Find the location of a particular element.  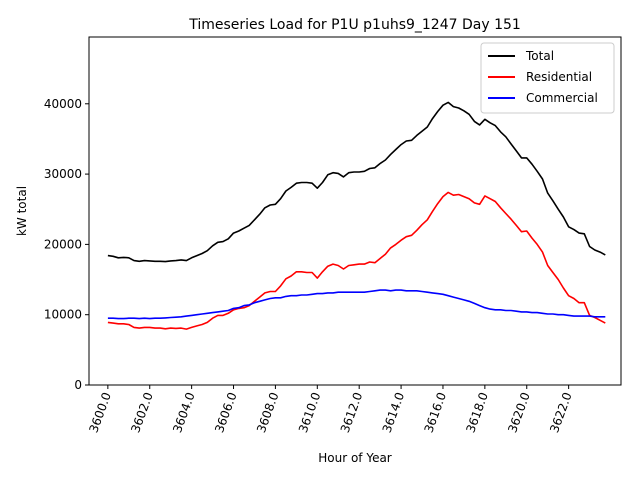

legend-label-total: Total is located at coordinates (539, 56).